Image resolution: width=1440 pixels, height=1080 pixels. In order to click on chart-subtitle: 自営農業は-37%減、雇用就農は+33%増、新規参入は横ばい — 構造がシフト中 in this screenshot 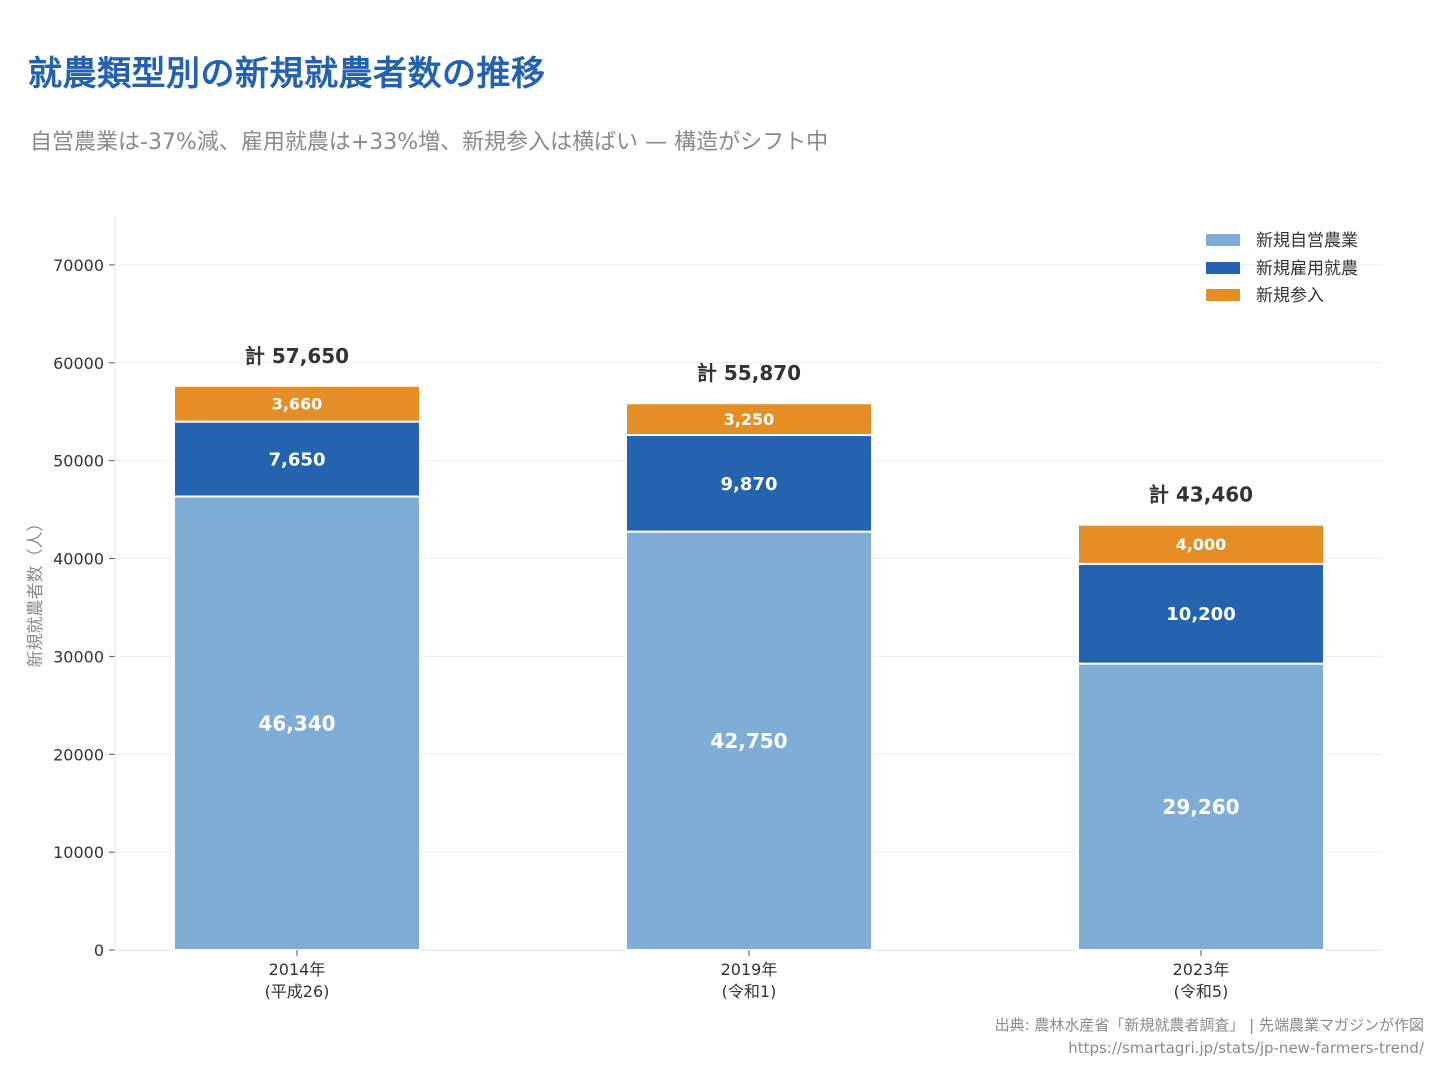, I will do `click(429, 142)`.